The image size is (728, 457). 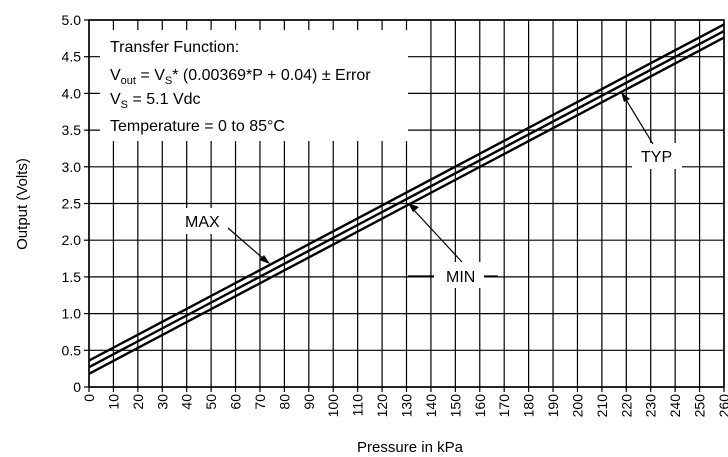 What do you see at coordinates (626, 406) in the screenshot?
I see `x-tick-label: 220` at bounding box center [626, 406].